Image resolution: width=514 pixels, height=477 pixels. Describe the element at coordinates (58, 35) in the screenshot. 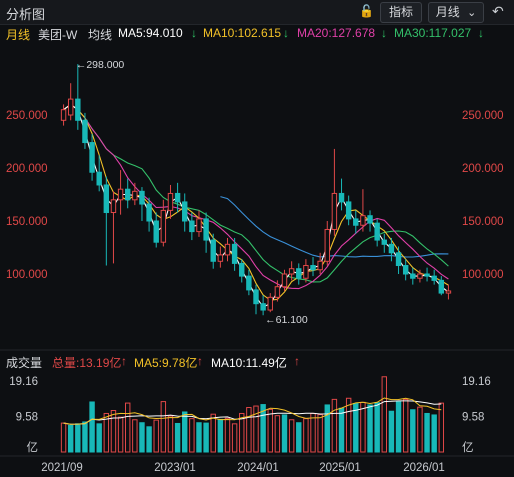

I see `stock-name: 美团-W` at that location.